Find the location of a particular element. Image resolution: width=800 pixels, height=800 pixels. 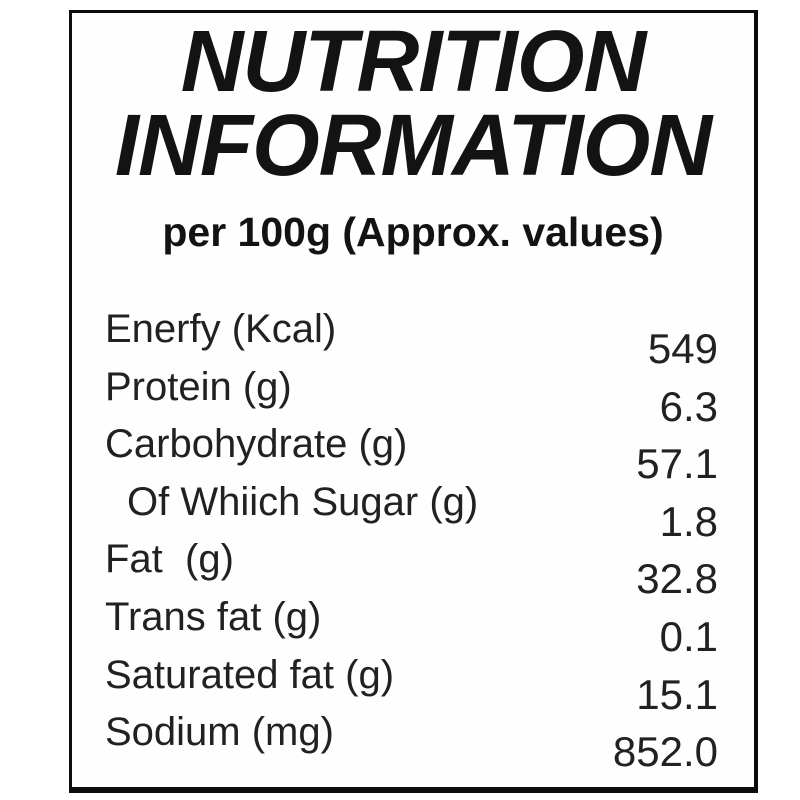

table-row-trans-fat: Trans fat (g) 0.1 is located at coordinates (411, 626).